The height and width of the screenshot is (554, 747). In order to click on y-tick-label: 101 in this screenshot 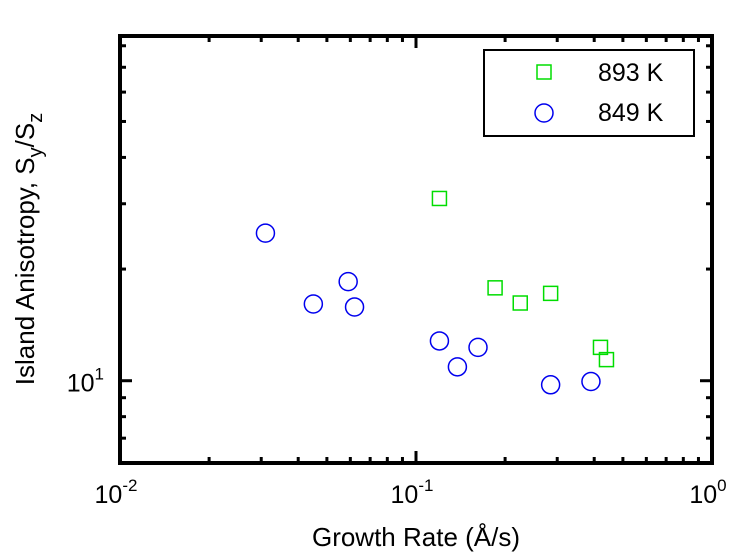, I will do `click(85, 381)`.